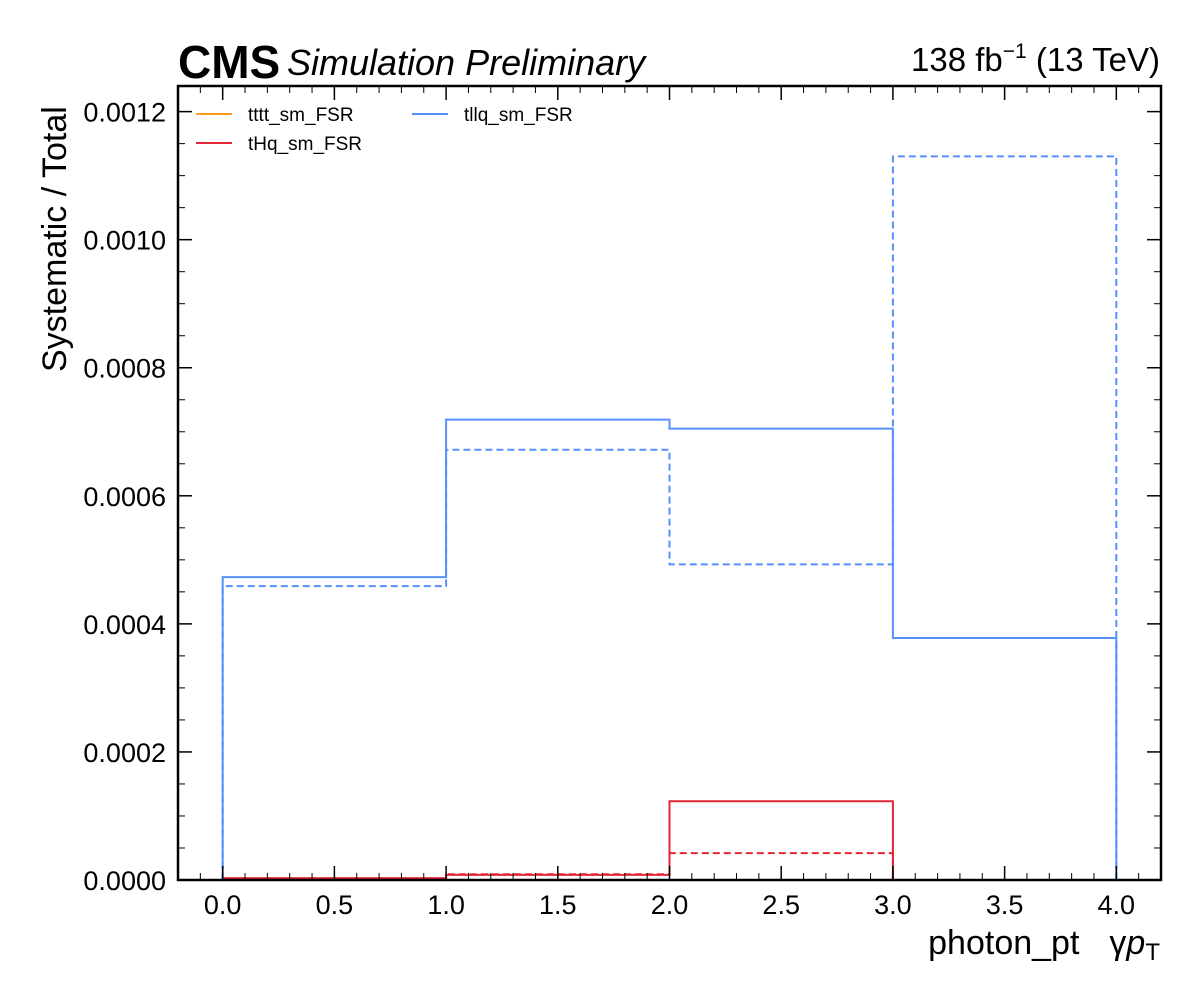 The image size is (1200, 1000). What do you see at coordinates (781, 905) in the screenshot?
I see `x-tick-label: 2.5` at bounding box center [781, 905].